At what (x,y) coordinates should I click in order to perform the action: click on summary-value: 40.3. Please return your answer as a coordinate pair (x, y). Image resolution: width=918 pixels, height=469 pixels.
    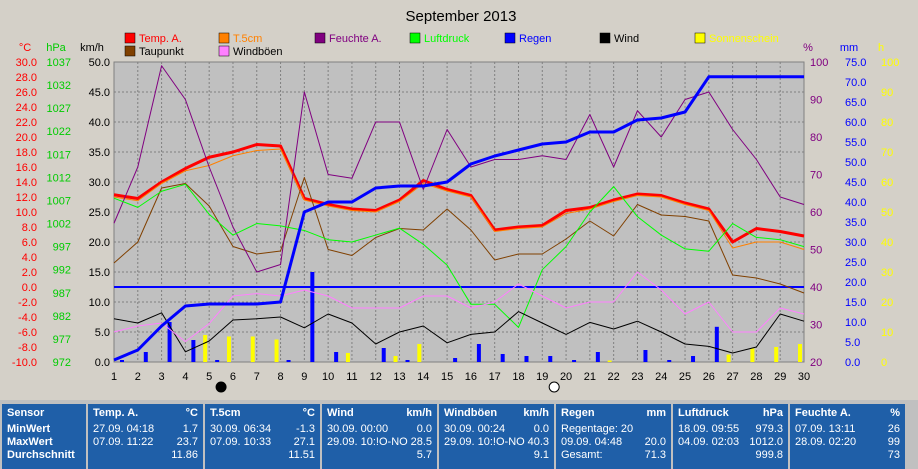
    Looking at the image, I should click on (538, 442).